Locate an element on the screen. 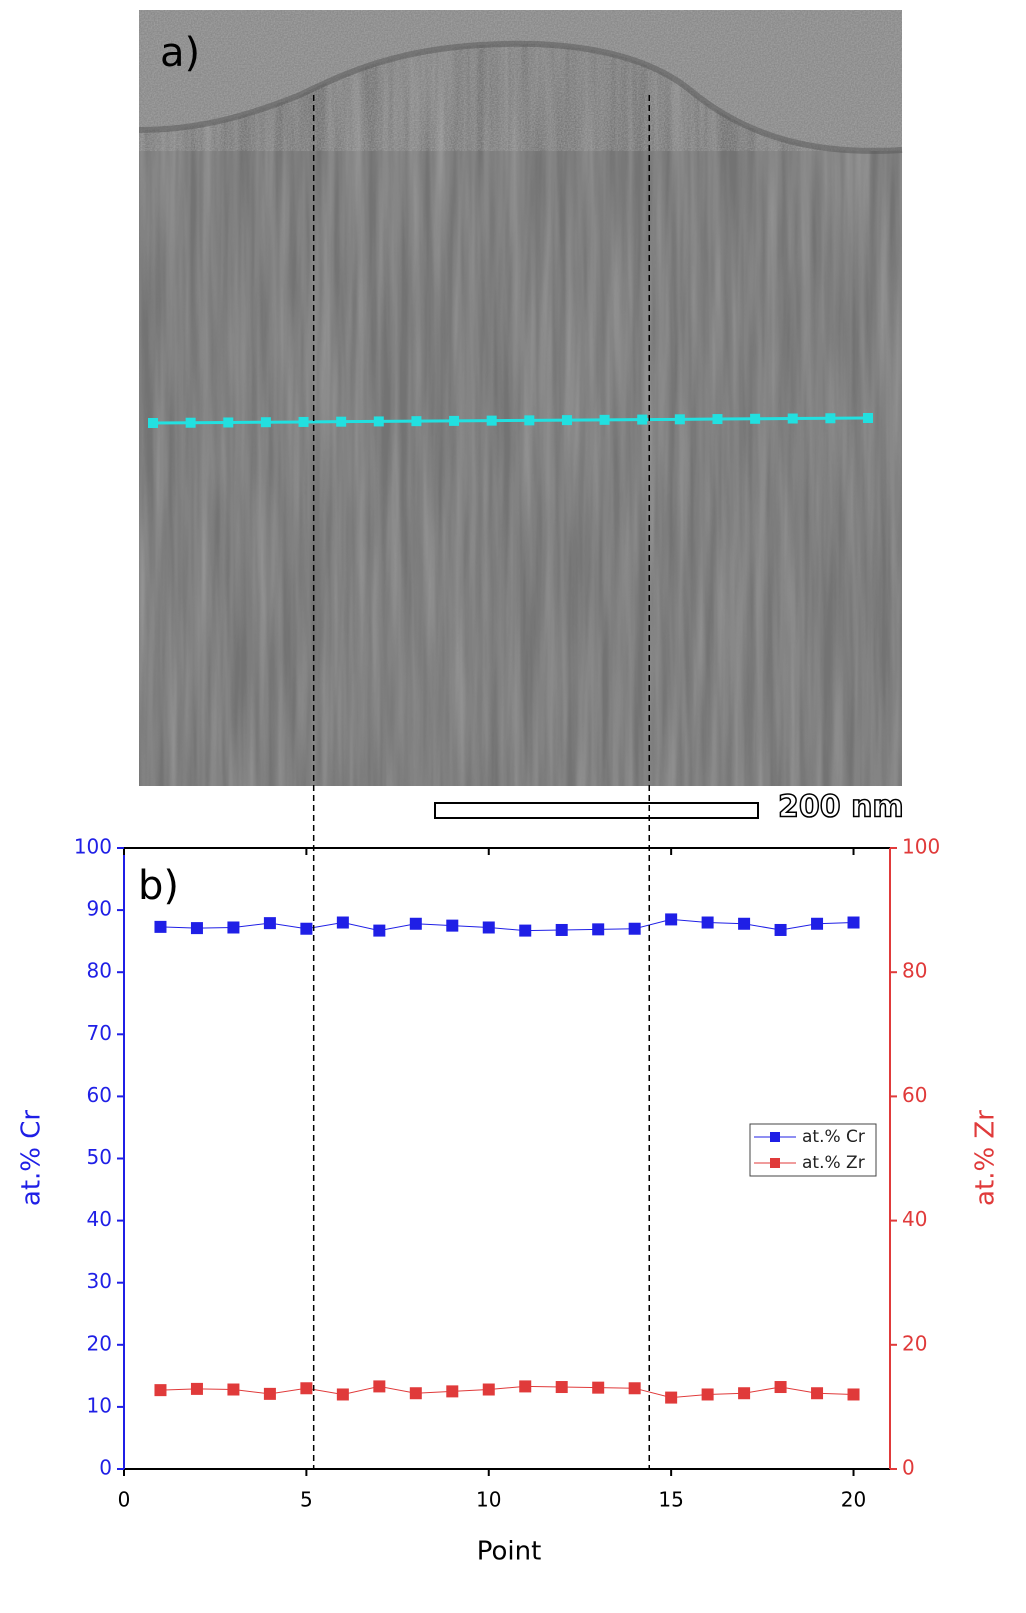 The image size is (1026, 1613). x-tick-label: 20 is located at coordinates (853, 1500).